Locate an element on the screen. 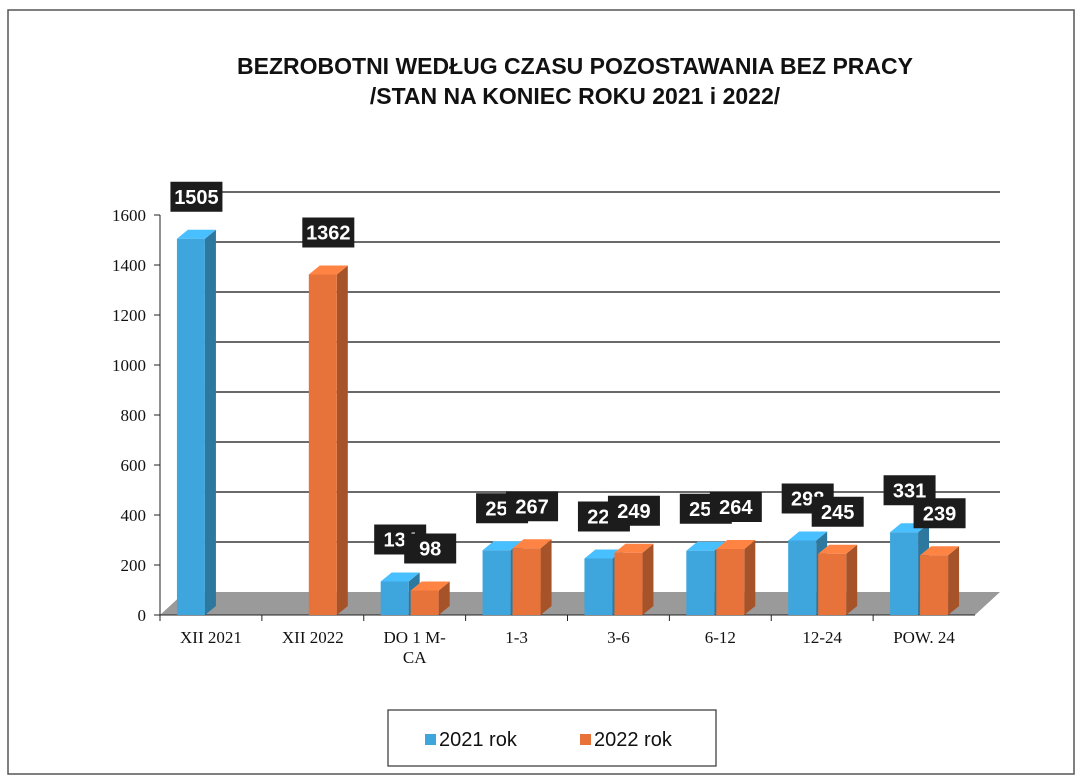 The image size is (1082, 782). y-tick-label: 800 is located at coordinates (134, 415).